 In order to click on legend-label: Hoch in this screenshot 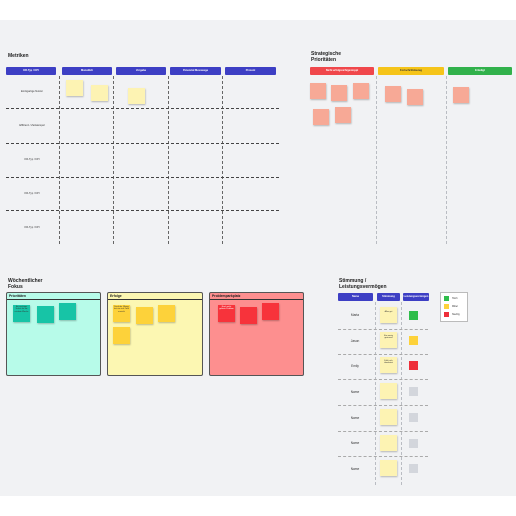, I will do `click(455, 298)`.